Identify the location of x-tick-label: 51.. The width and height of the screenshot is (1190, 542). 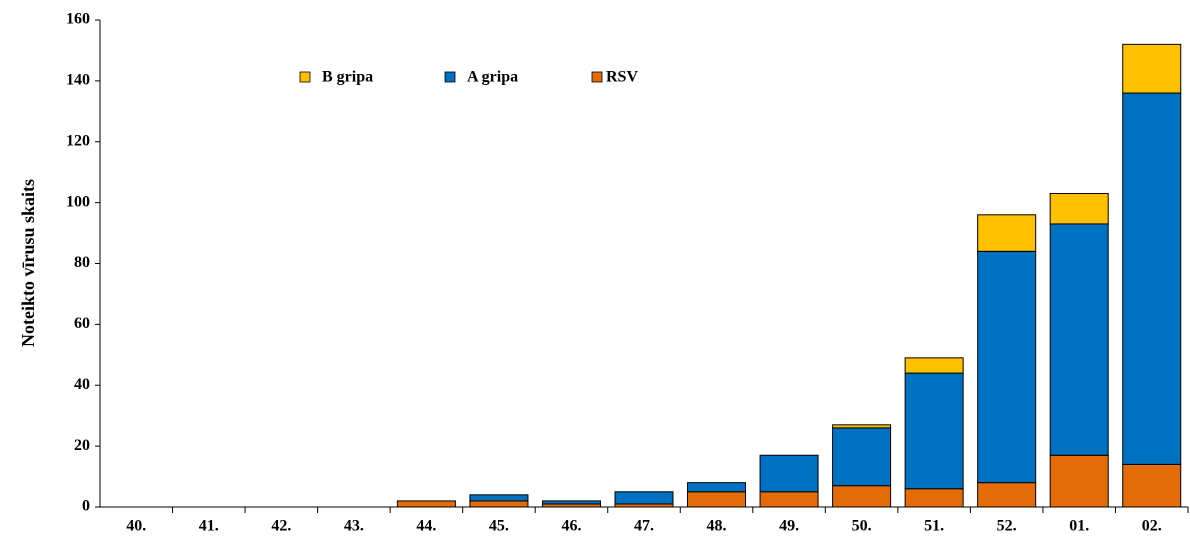
(934, 526).